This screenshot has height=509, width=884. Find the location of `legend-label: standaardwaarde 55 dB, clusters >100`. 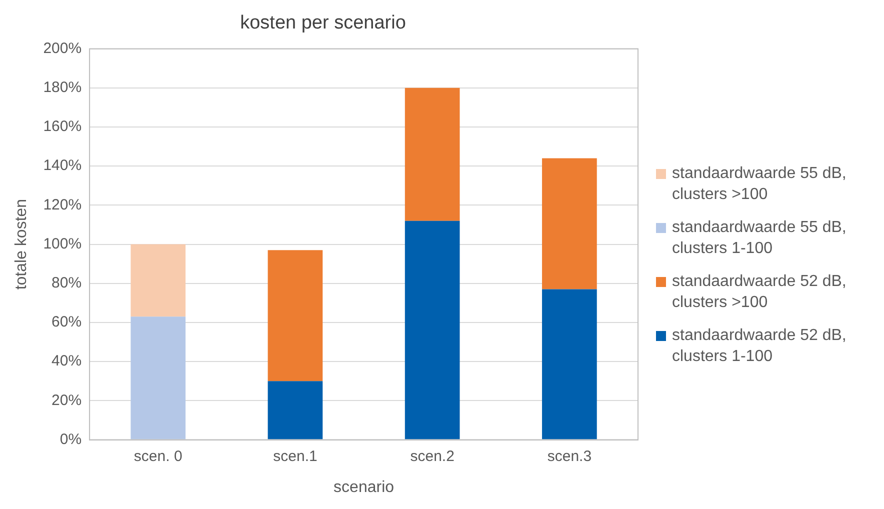

legend-label: standaardwaarde 55 dB, clusters >100 is located at coordinates (760, 184).